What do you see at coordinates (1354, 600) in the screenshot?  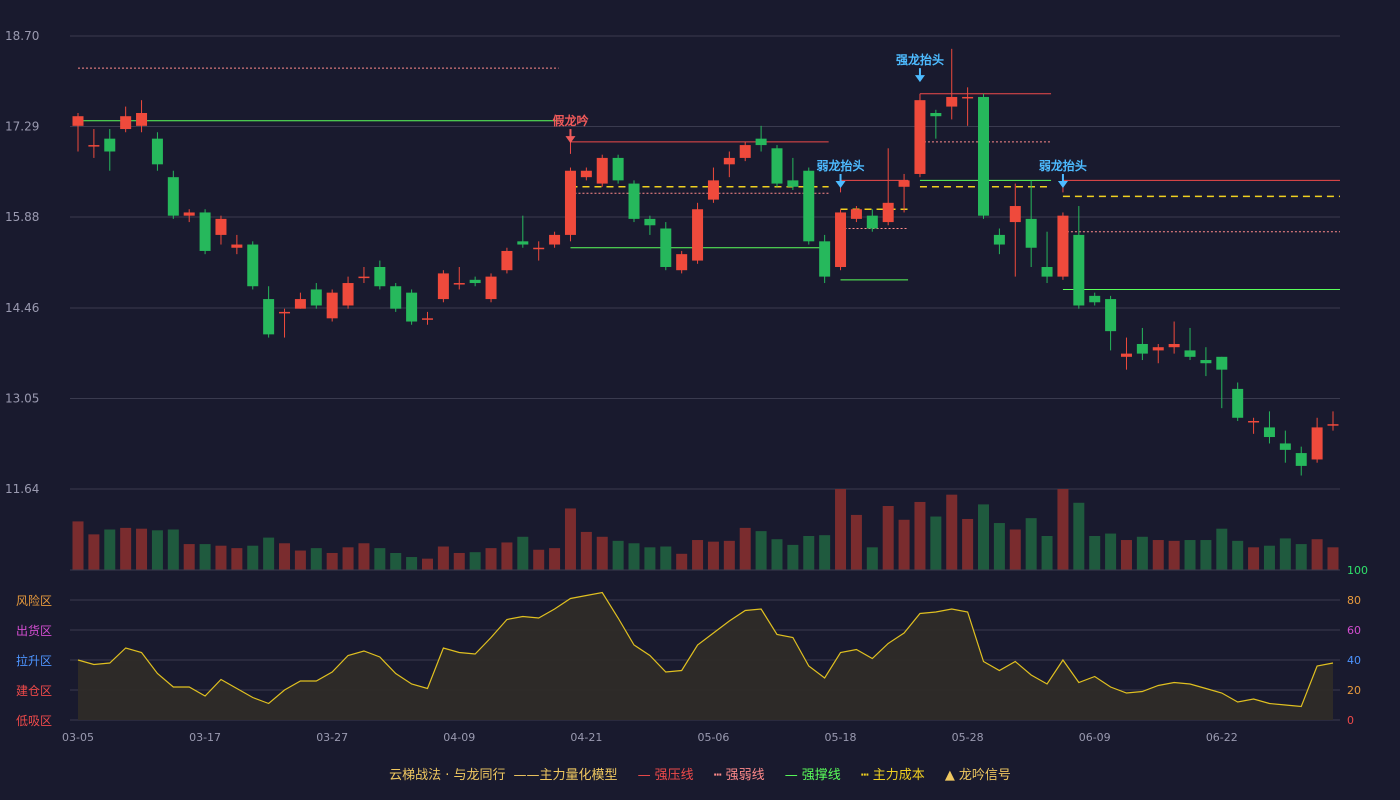 I see `oscillator-tick-label: 80` at bounding box center [1354, 600].